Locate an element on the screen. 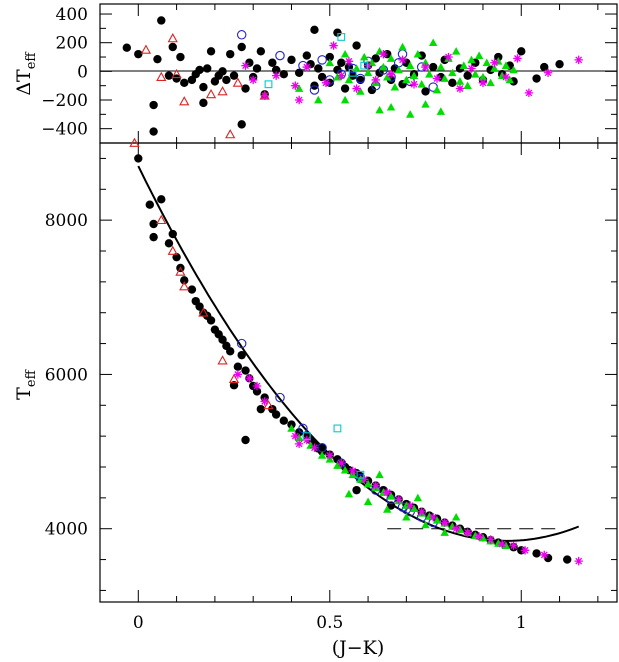 The image size is (619, 662). x-axis-label: (J−K) is located at coordinates (358, 648).